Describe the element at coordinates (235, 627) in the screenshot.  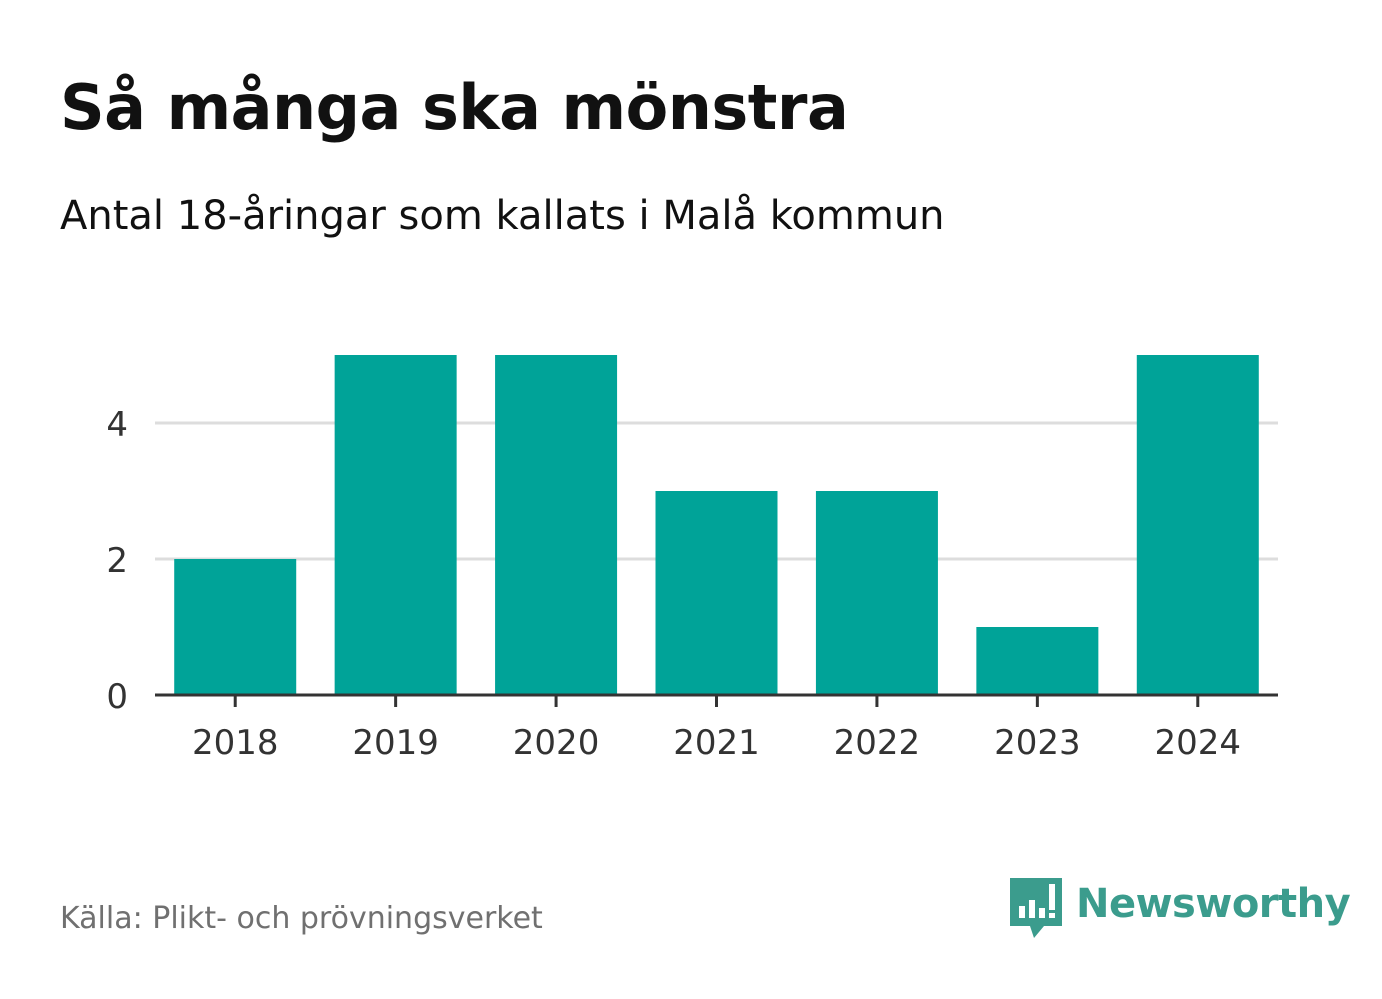
I see `bar-2018` at that location.